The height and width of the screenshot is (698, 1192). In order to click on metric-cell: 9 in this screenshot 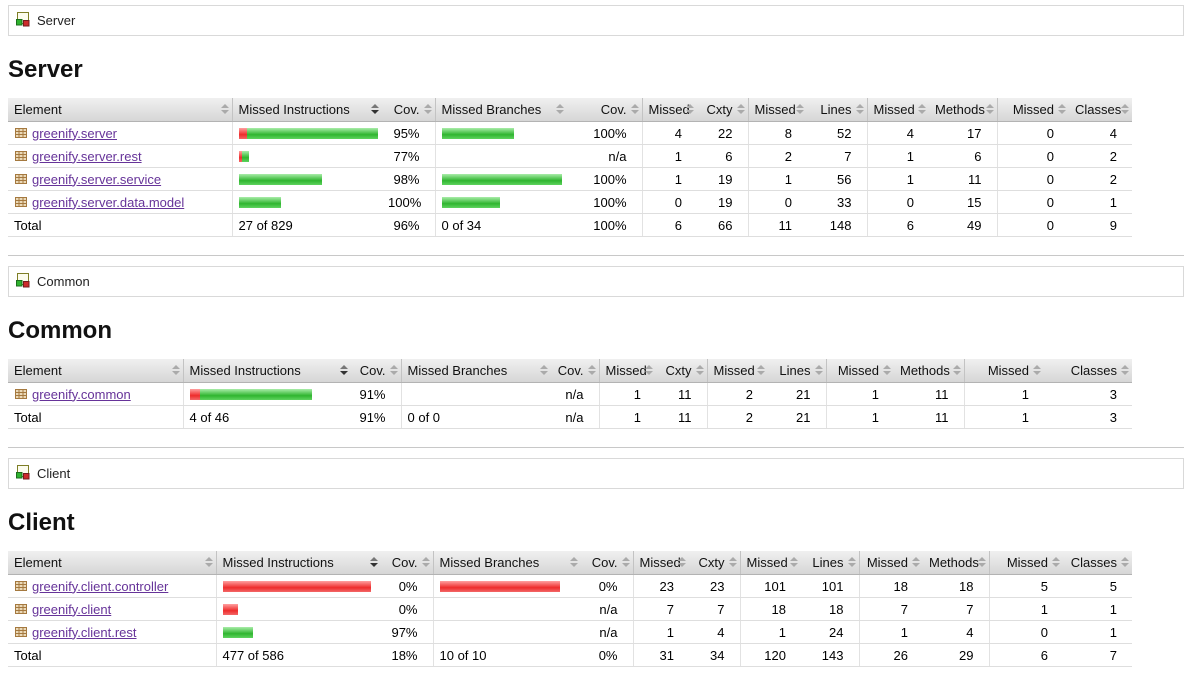, I will do `click(1100, 225)`.